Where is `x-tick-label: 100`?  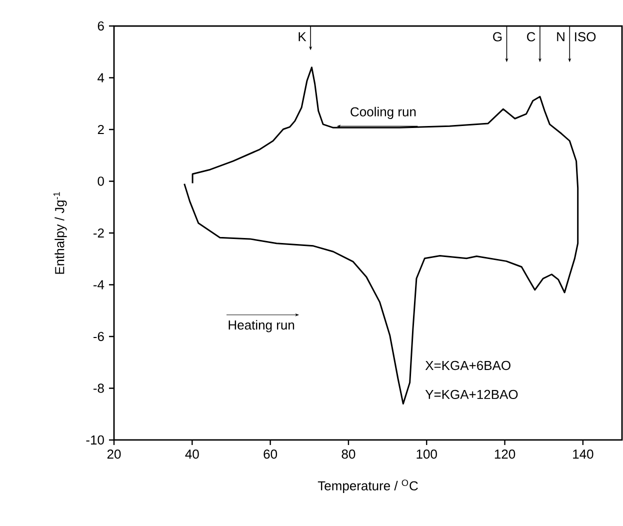
x-tick-label: 100 is located at coordinates (426, 454).